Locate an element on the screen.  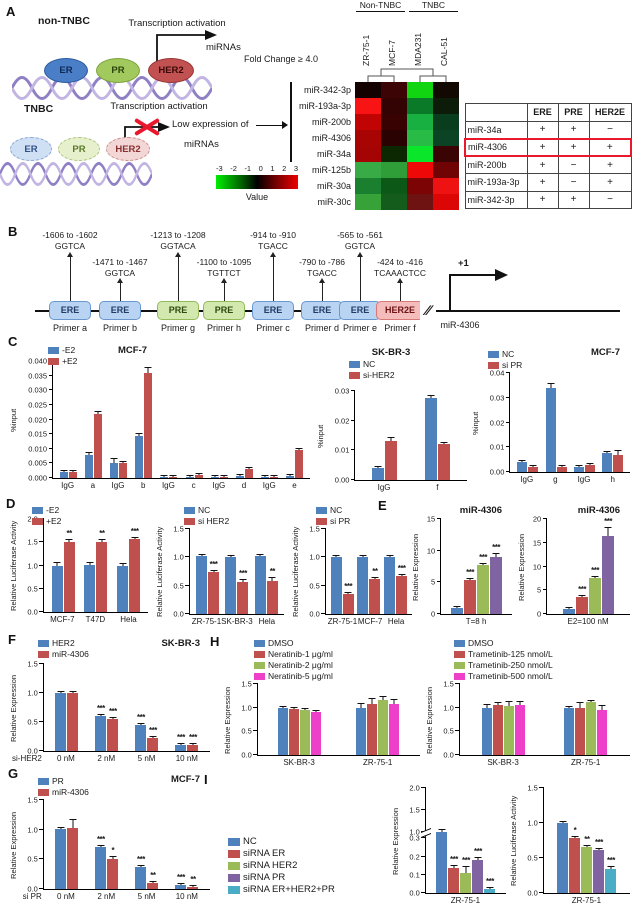
plot-column: 0.0 0.5 1.0 1.5 * ** *** *** ZR-75-1 is located at coordinates (578, 844).